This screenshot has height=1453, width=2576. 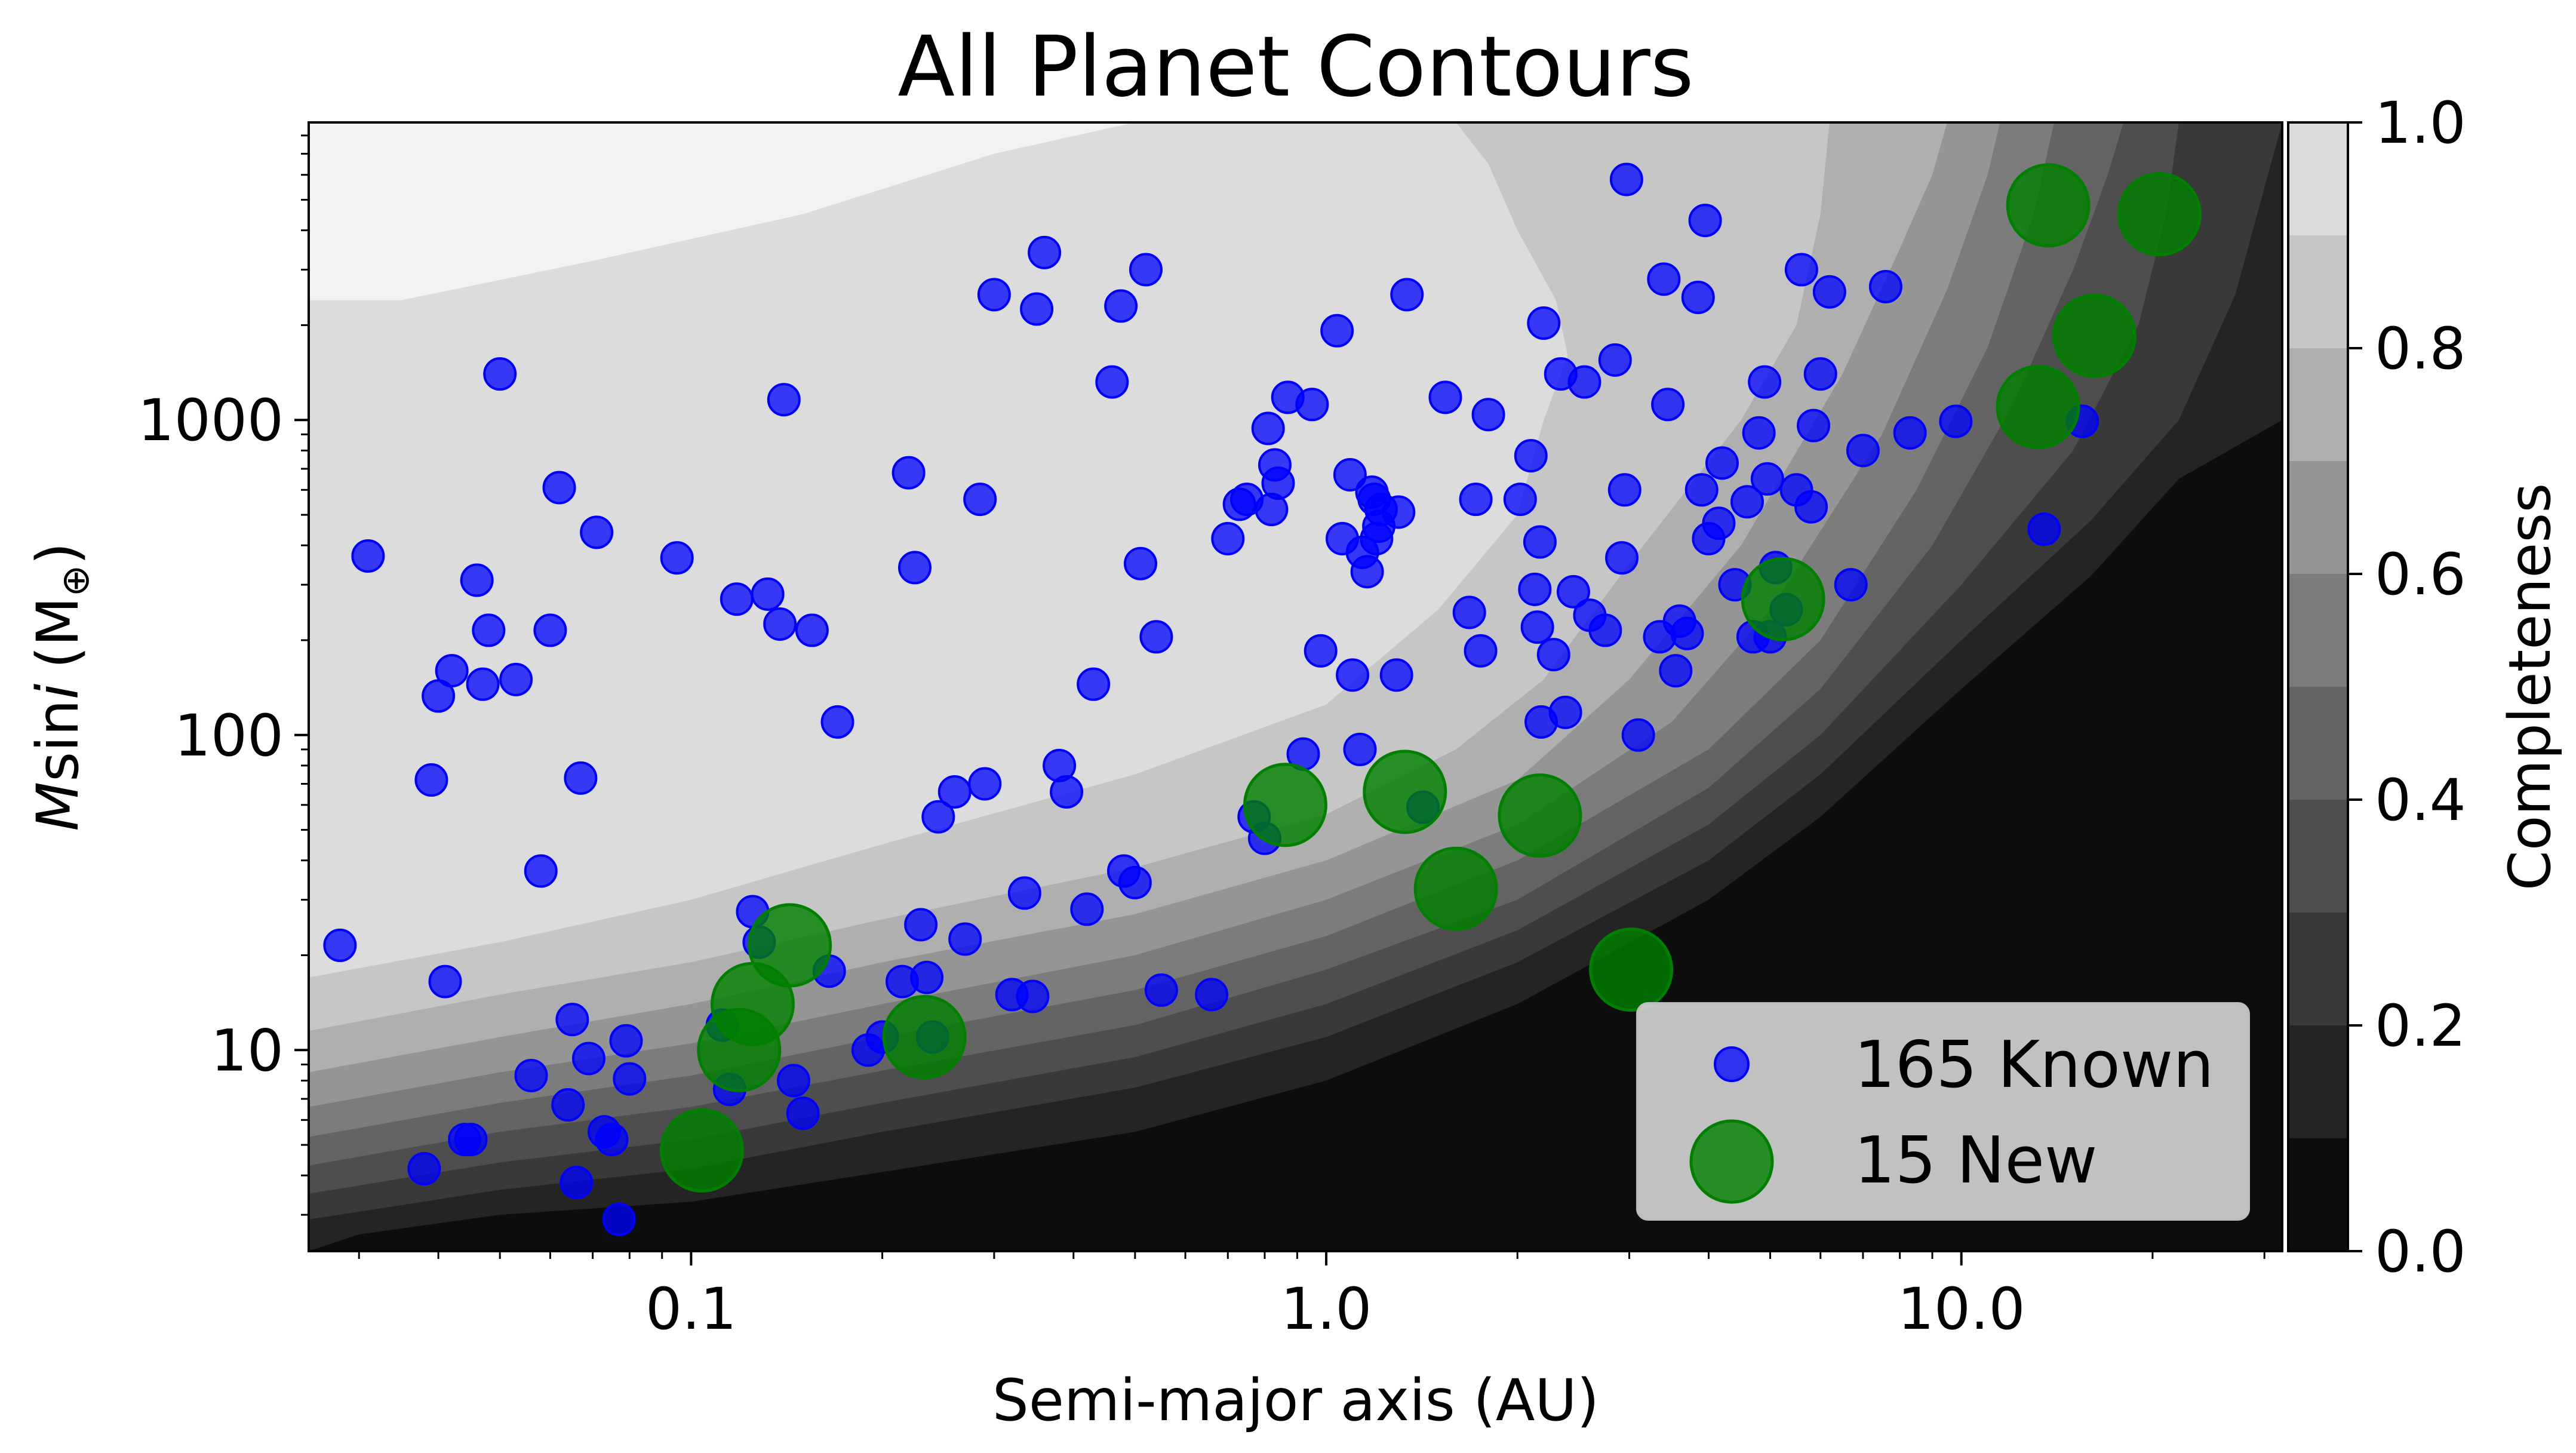 What do you see at coordinates (2420, 1251) in the screenshot?
I see `colorbar-tick-label: 0.0` at bounding box center [2420, 1251].